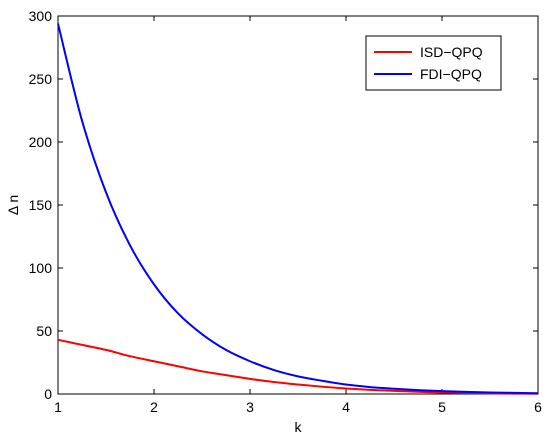 This screenshot has width=550, height=444. What do you see at coordinates (13, 205) in the screenshot?
I see `y-axis-label: Δ n` at bounding box center [13, 205].